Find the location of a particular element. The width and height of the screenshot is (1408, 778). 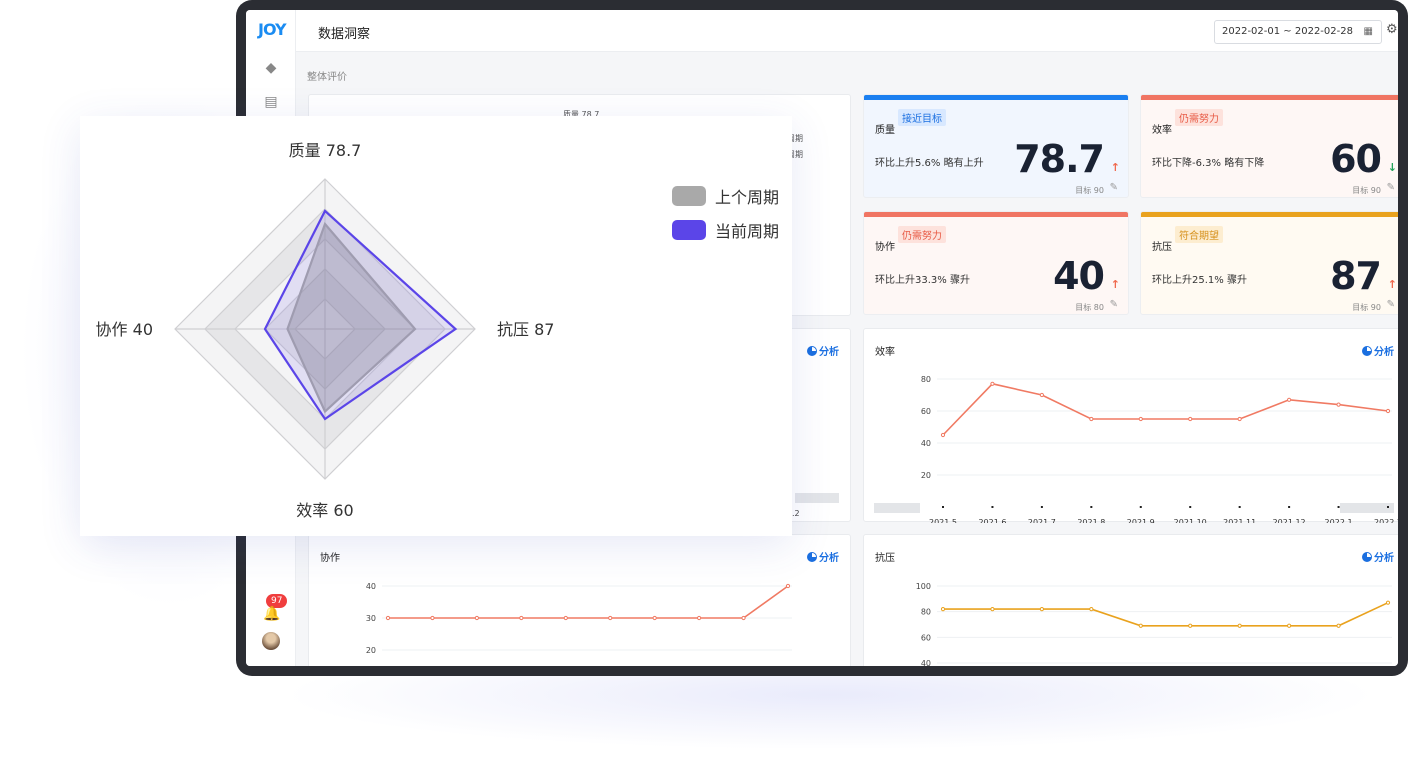

metric-card: 协作 仍需努力 环比上升33.3% 骤升 40 ↑ 目标 80 ✎ is located at coordinates (996, 263).